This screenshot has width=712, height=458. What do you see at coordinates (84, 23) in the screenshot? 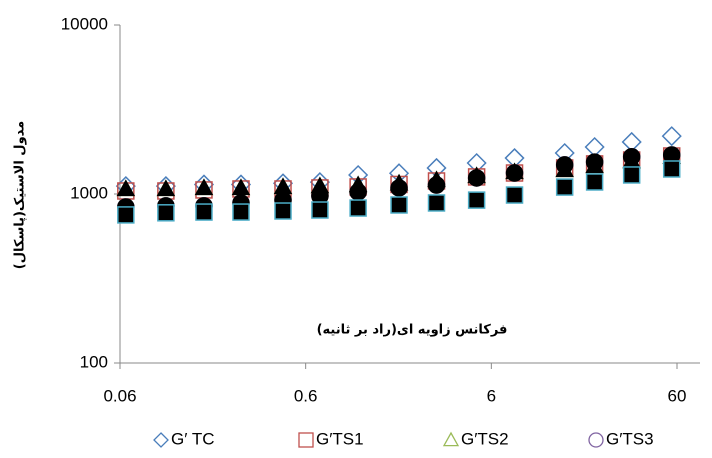
I see `y-tick-label: 10000` at bounding box center [84, 23].